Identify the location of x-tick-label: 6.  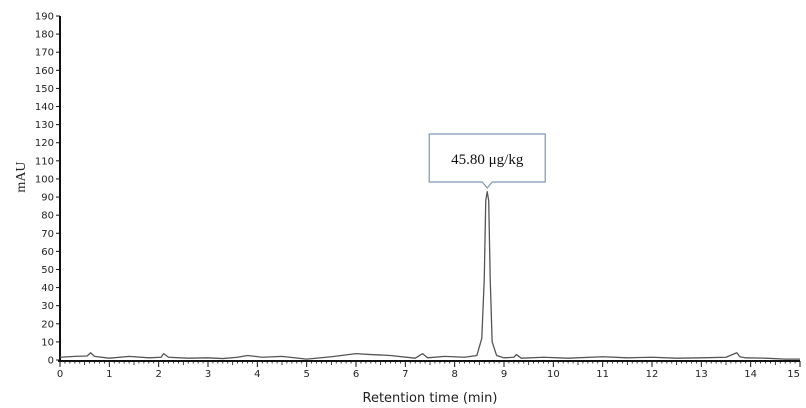
(356, 374).